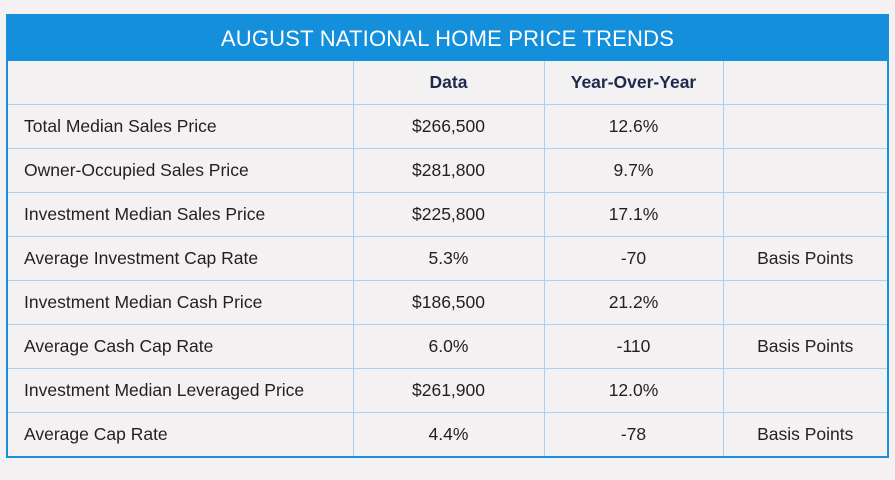 The width and height of the screenshot is (895, 480). I want to click on row-data: $266,500, so click(448, 126).